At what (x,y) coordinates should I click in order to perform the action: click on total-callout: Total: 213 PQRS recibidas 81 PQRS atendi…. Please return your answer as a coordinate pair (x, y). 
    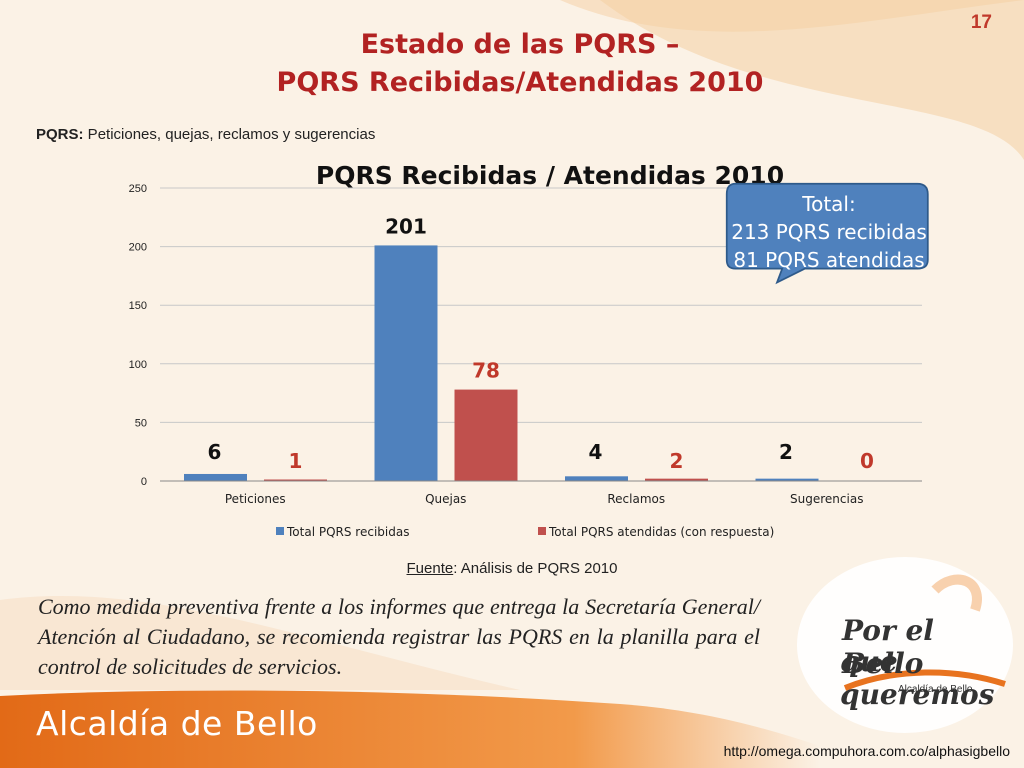
    Looking at the image, I should click on (829, 232).